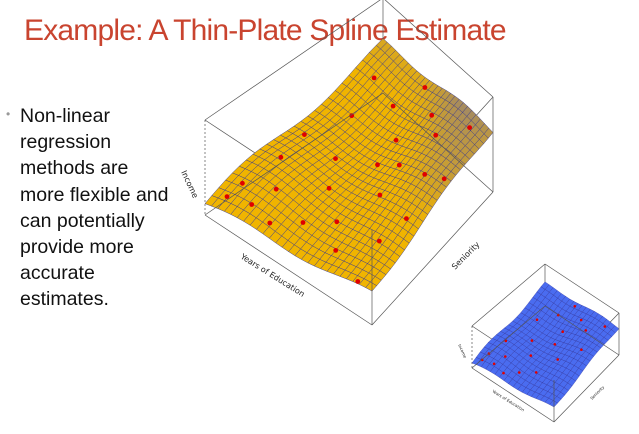  I want to click on inset-spline-surface, so click(545, 344).